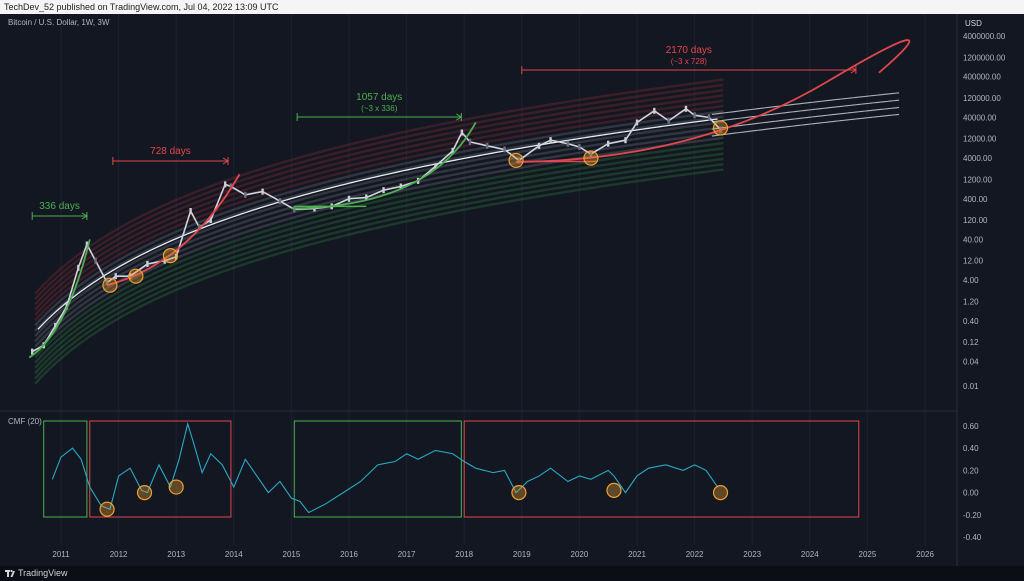 This screenshot has height=581, width=1024. Describe the element at coordinates (973, 261) in the screenshot. I see `price-tick-label: 12.00` at that location.